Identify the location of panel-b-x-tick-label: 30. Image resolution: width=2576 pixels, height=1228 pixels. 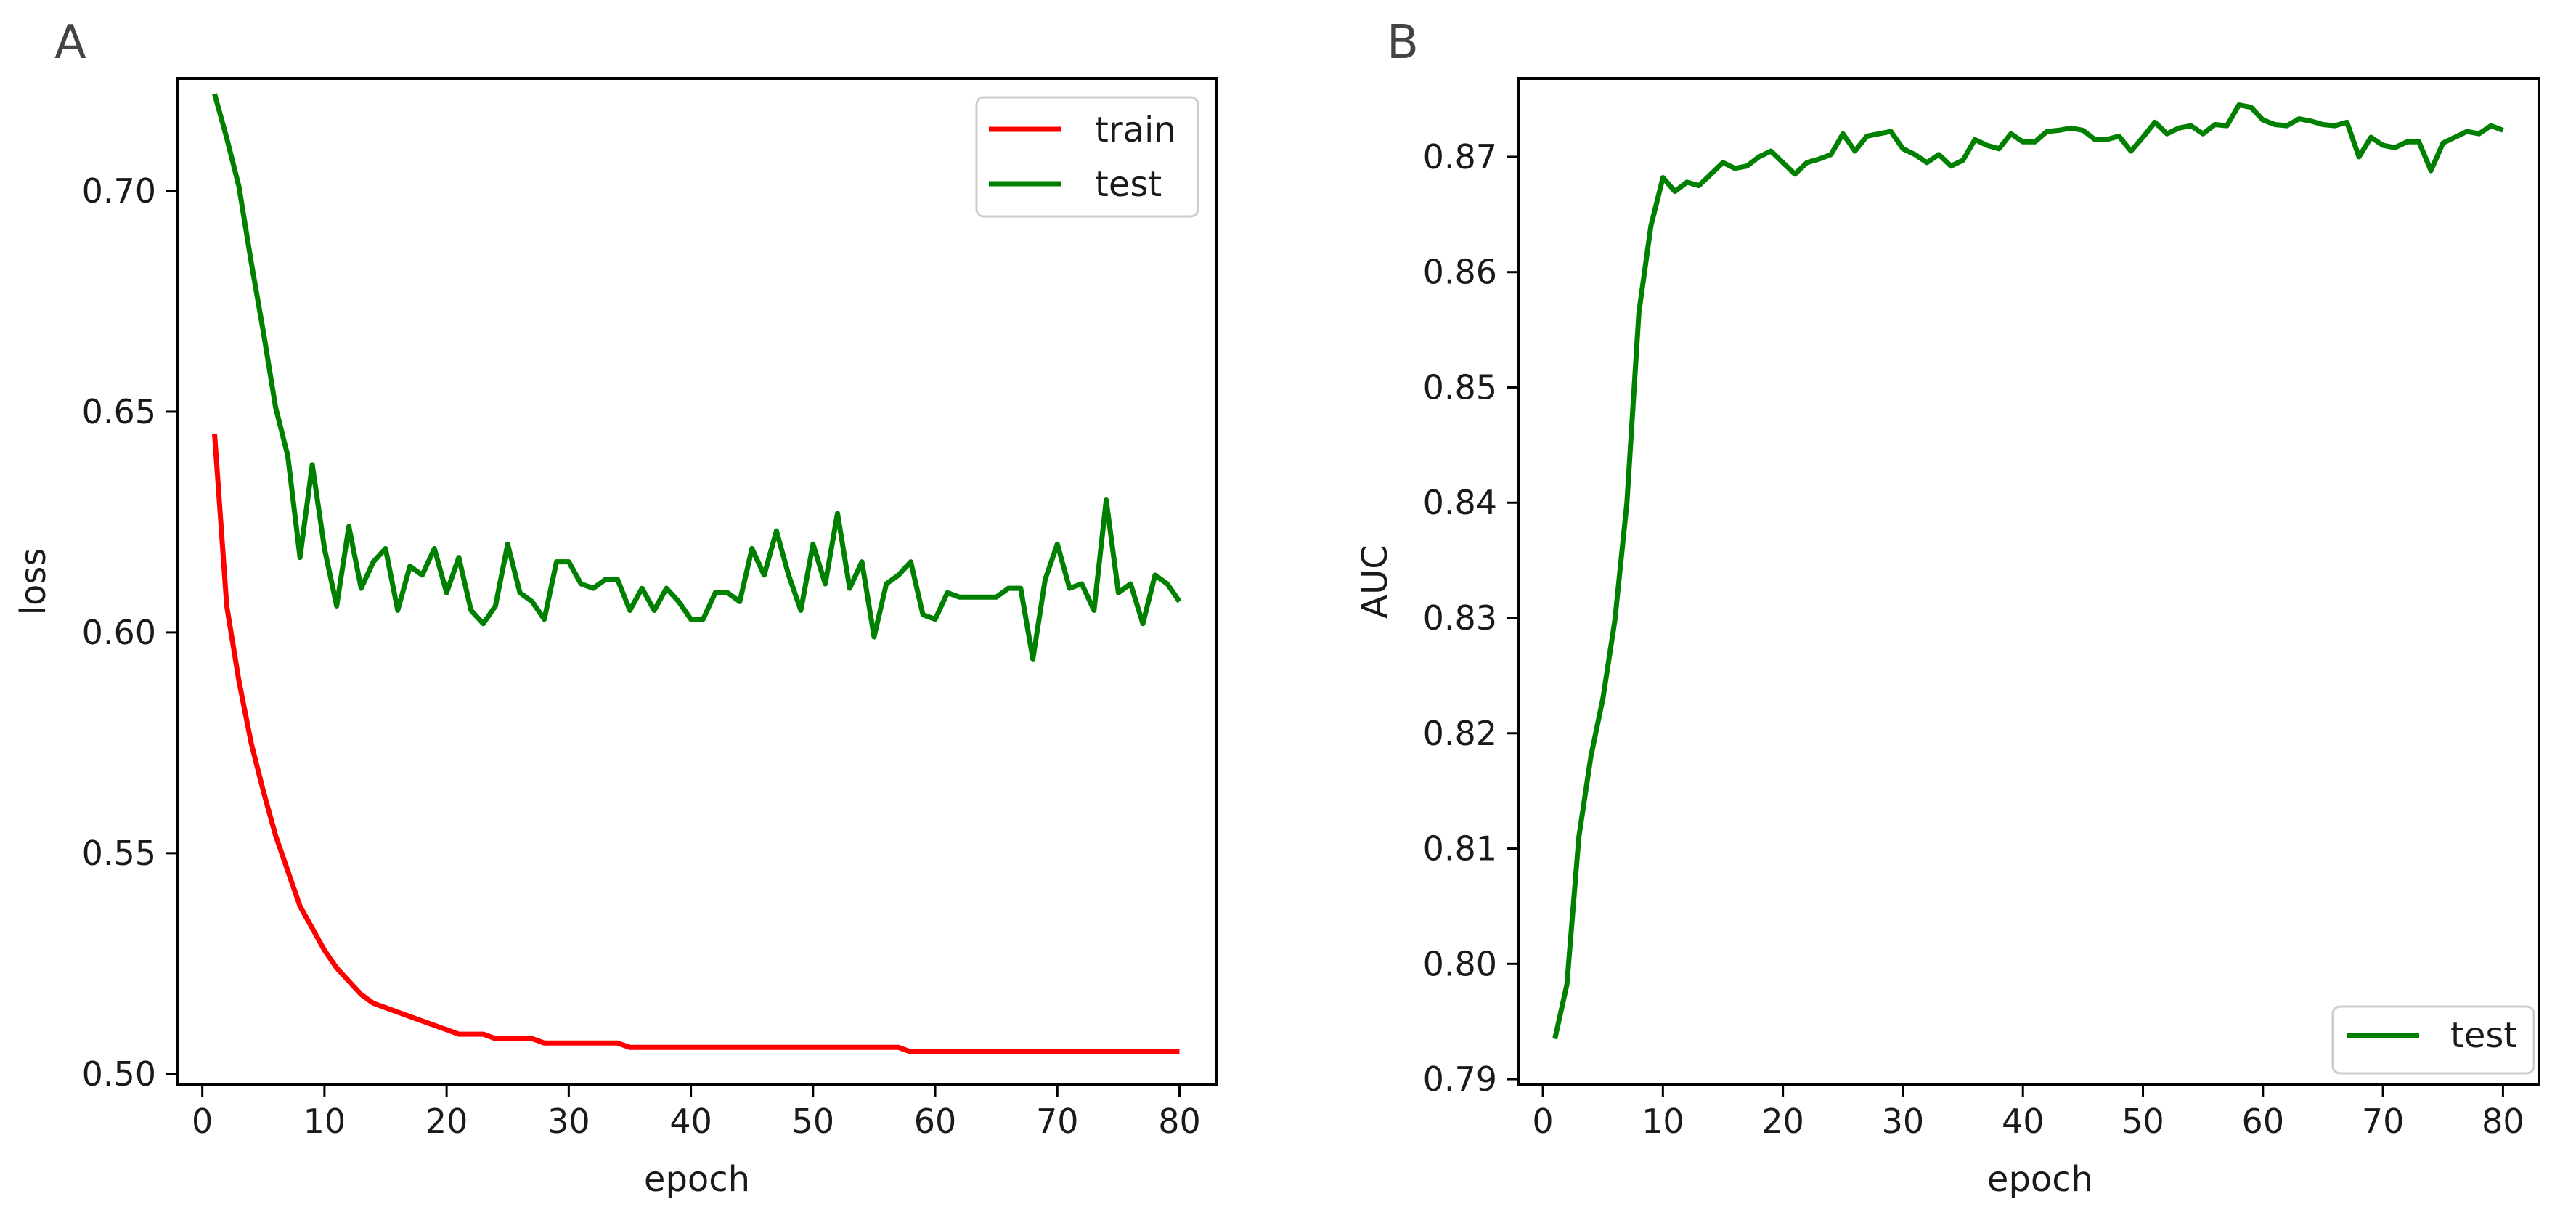
(1903, 1121).